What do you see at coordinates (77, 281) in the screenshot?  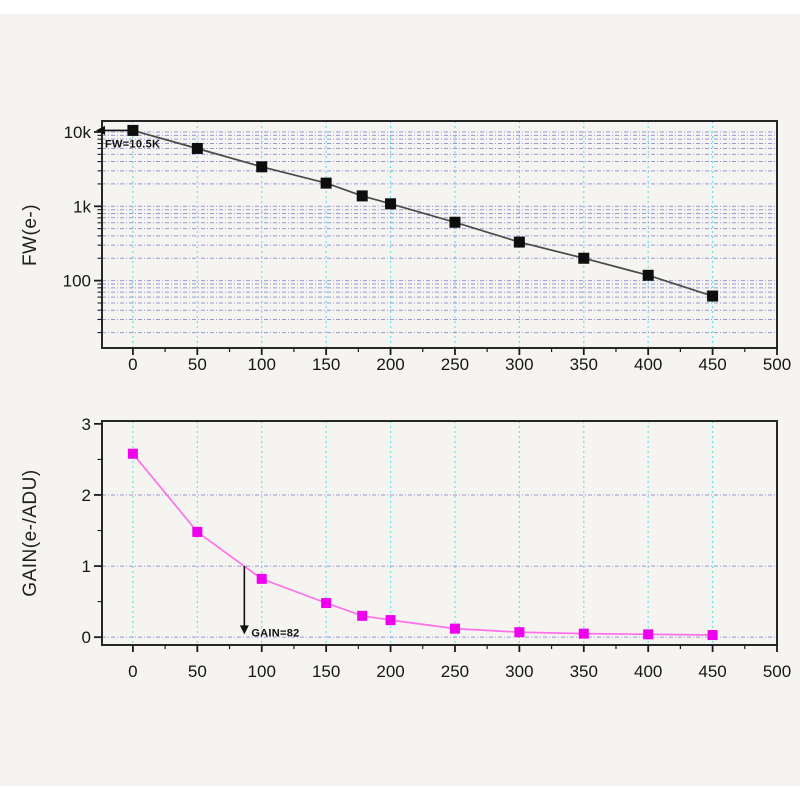 I see `y-tick-label: 100` at bounding box center [77, 281].